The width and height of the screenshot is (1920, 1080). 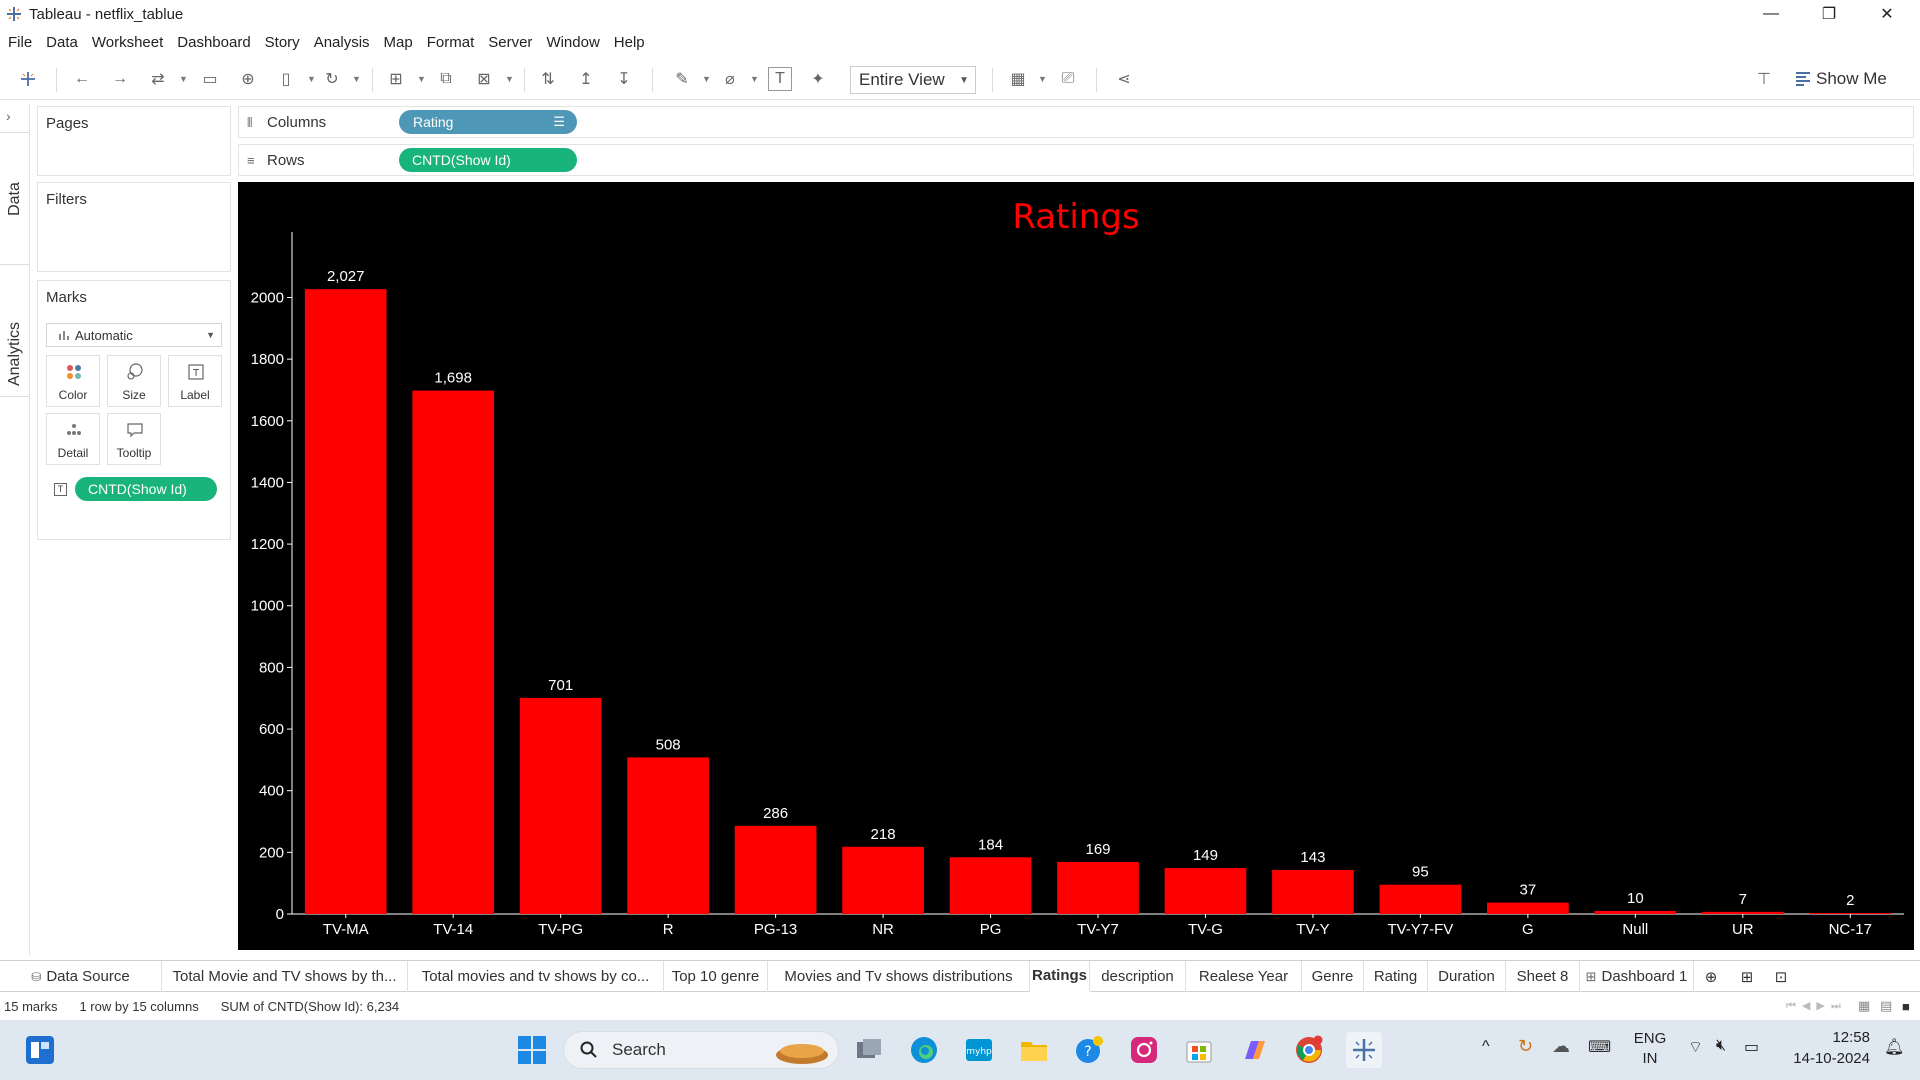 What do you see at coordinates (446, 78) in the screenshot?
I see `duplicate-icon: ⧉` at bounding box center [446, 78].